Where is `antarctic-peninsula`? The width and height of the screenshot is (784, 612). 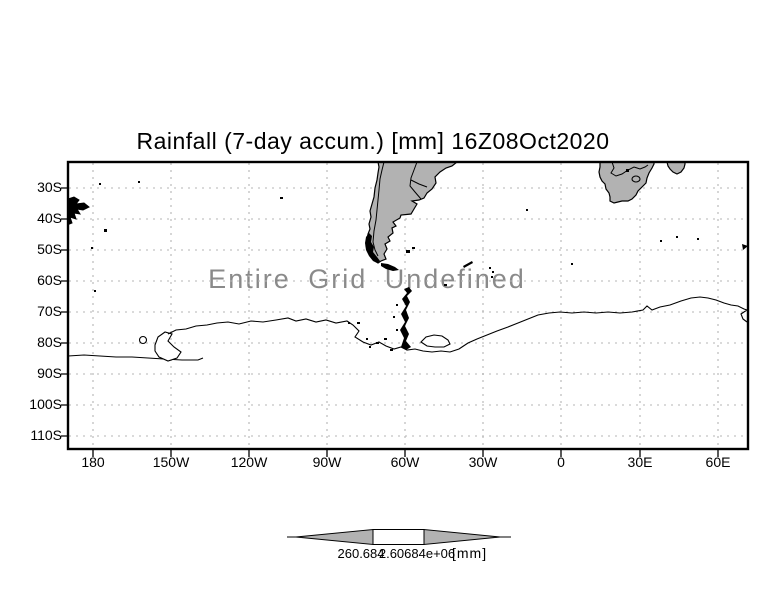
antarctic-peninsula is located at coordinates (406, 318).